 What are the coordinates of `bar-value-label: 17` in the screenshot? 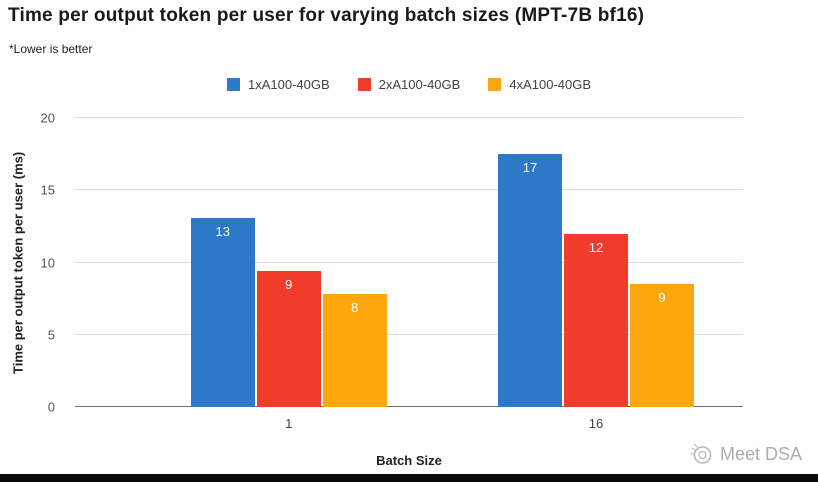 It's located at (530, 168).